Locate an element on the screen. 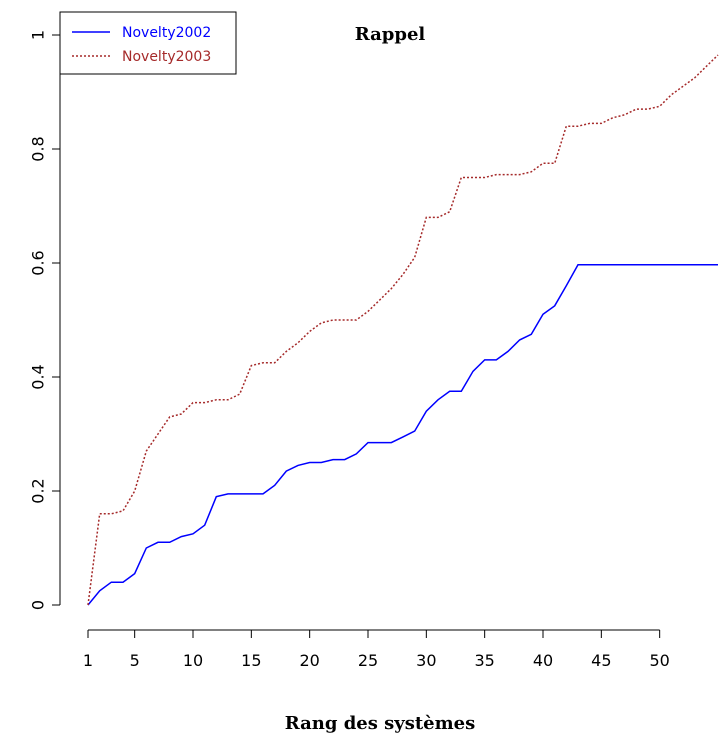 The image size is (723, 742). legend: Novelty2002 Novelty2003 is located at coordinates (148, 43).